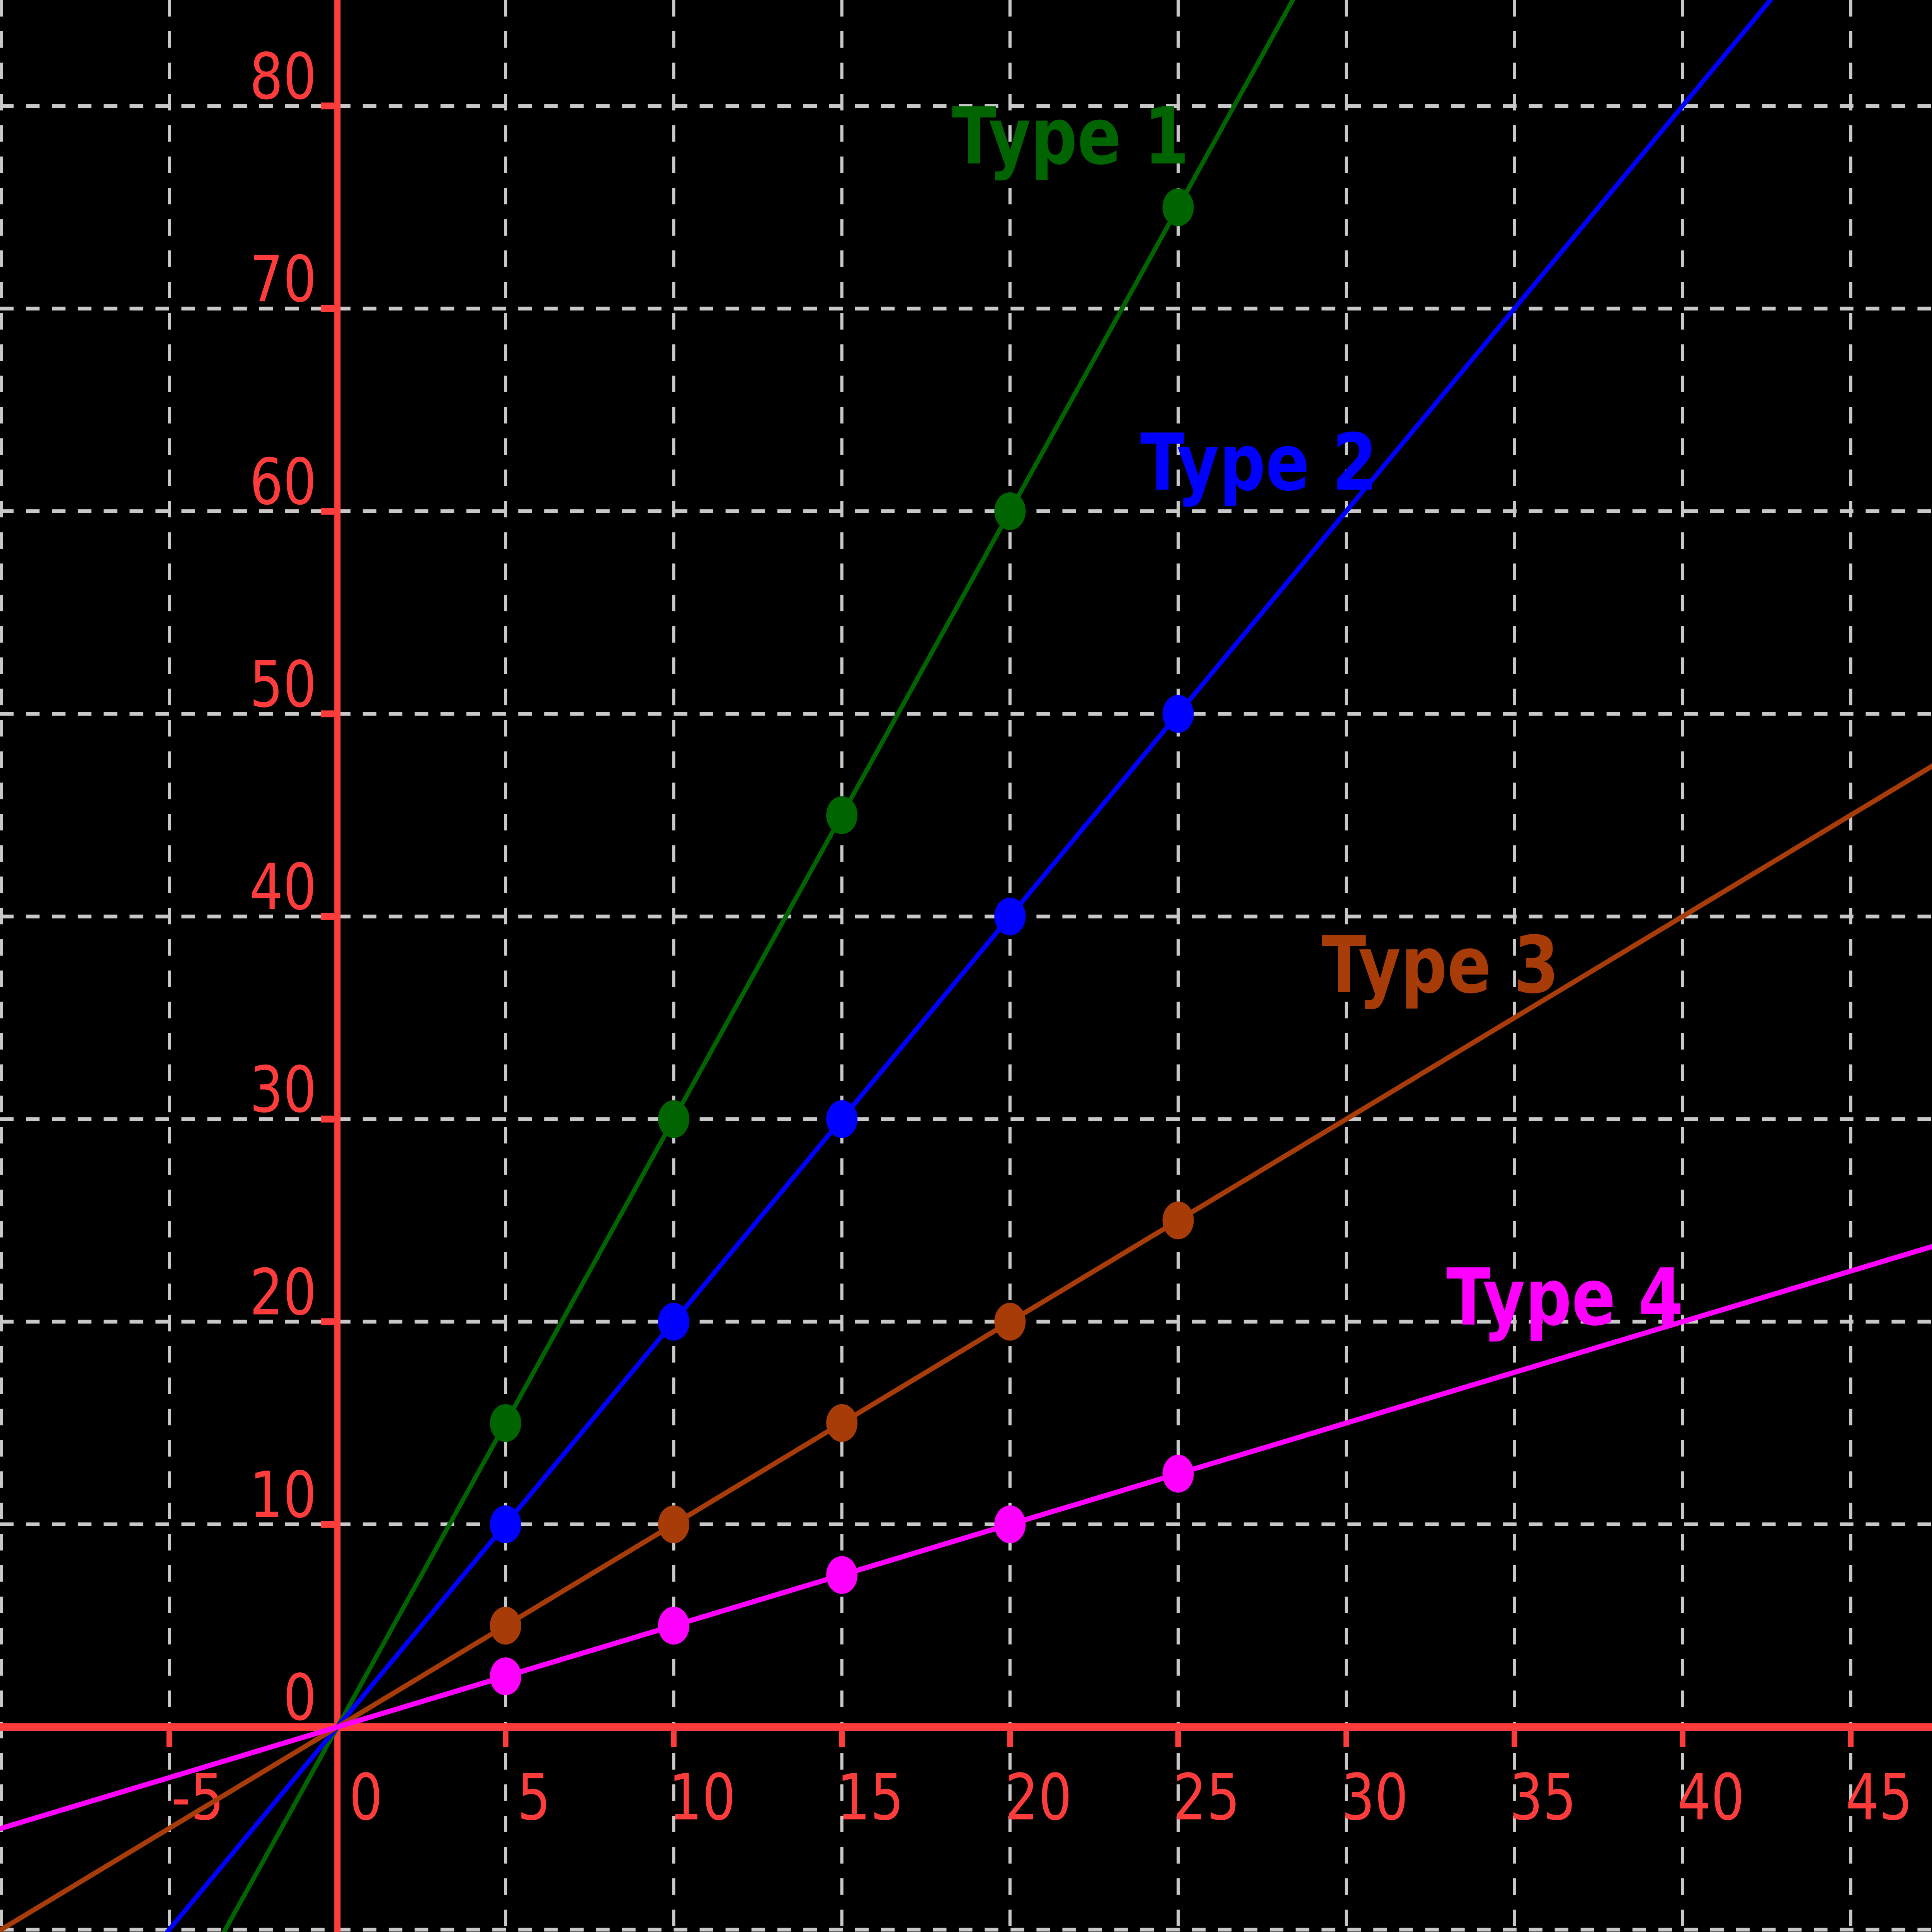 Image resolution: width=1932 pixels, height=1932 pixels. What do you see at coordinates (283, 279) in the screenshot?
I see `y-tick-label-70: 70` at bounding box center [283, 279].